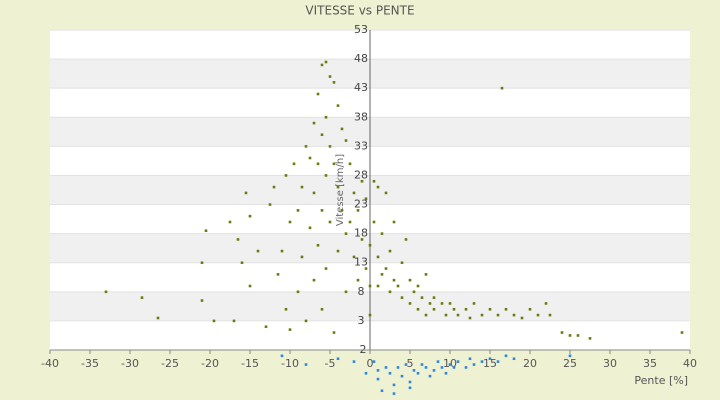  I want to click on x-axis-title: Pente [%], so click(661, 380).